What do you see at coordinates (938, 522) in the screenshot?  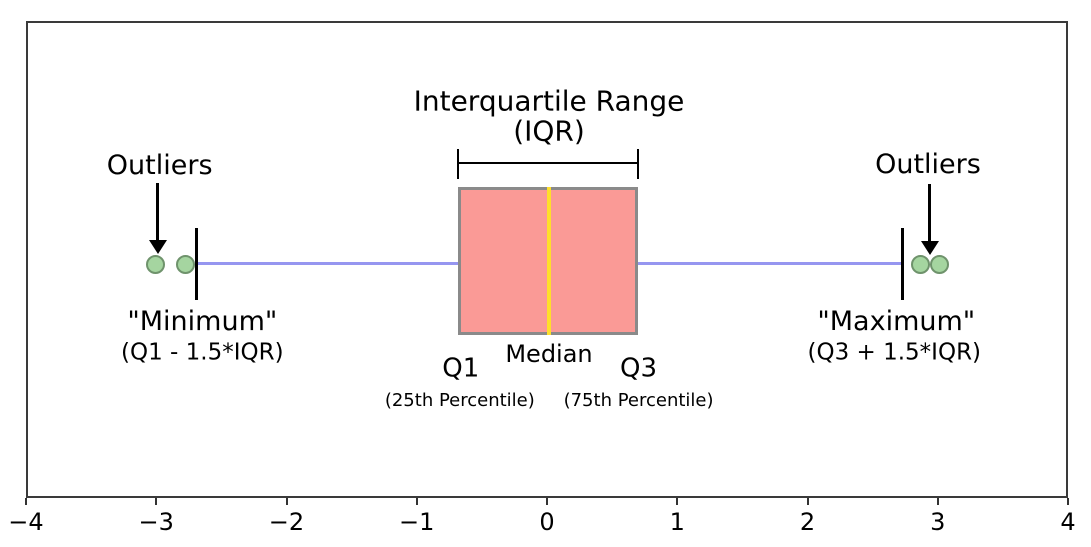 I see `x-tick-label: 3` at bounding box center [938, 522].